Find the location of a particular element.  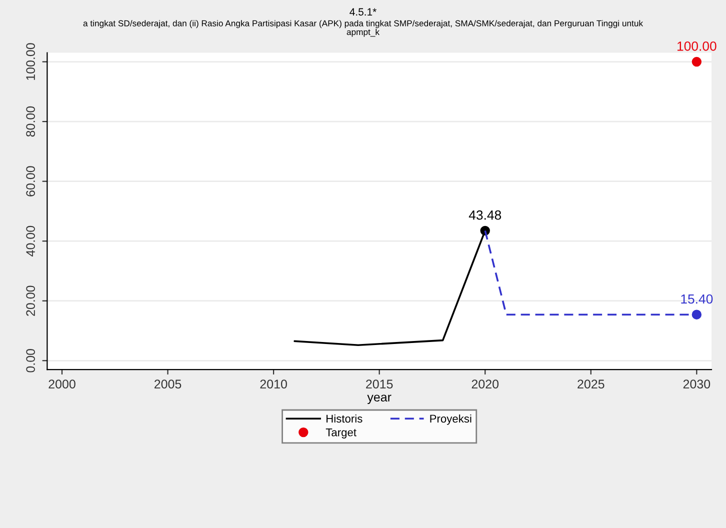

x-tick-label: 2010 is located at coordinates (273, 384).